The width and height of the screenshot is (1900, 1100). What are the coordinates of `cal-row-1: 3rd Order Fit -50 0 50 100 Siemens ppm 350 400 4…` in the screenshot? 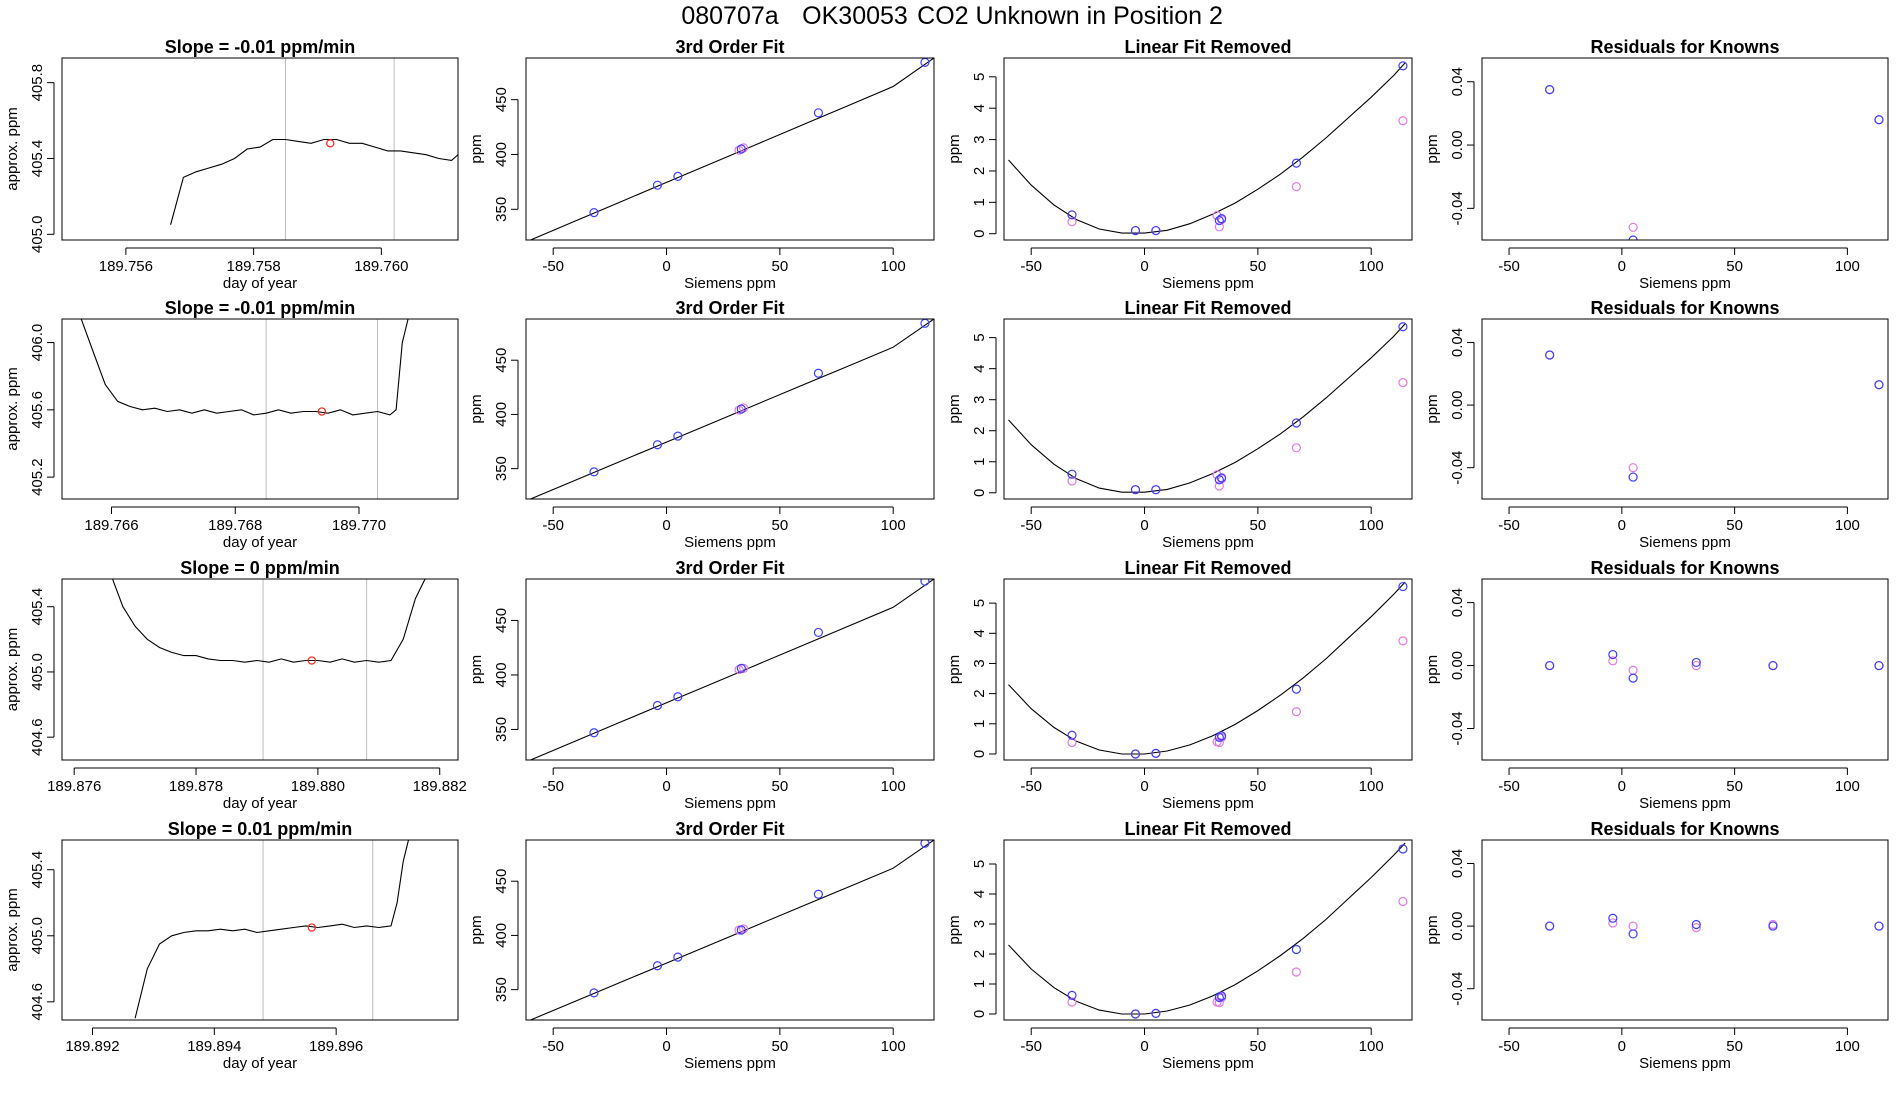 It's located at (701, 164).